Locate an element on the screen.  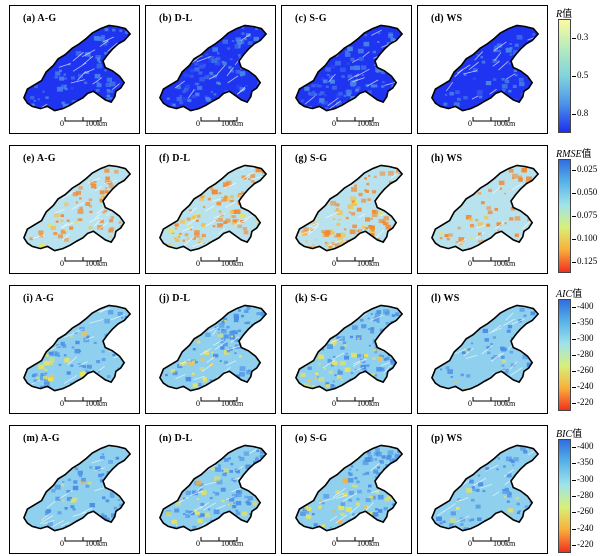
panel-label: (b) D-L is located at coordinates (176, 18).